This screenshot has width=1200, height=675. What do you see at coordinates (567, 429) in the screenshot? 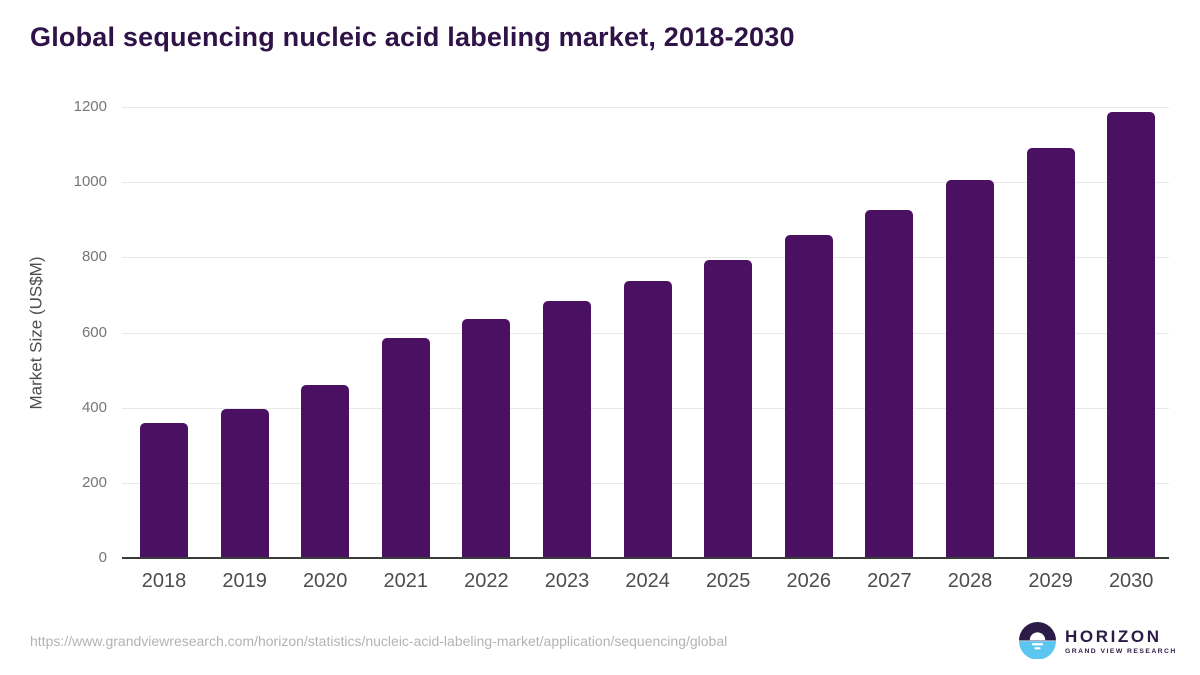
I see `bar-2023` at bounding box center [567, 429].